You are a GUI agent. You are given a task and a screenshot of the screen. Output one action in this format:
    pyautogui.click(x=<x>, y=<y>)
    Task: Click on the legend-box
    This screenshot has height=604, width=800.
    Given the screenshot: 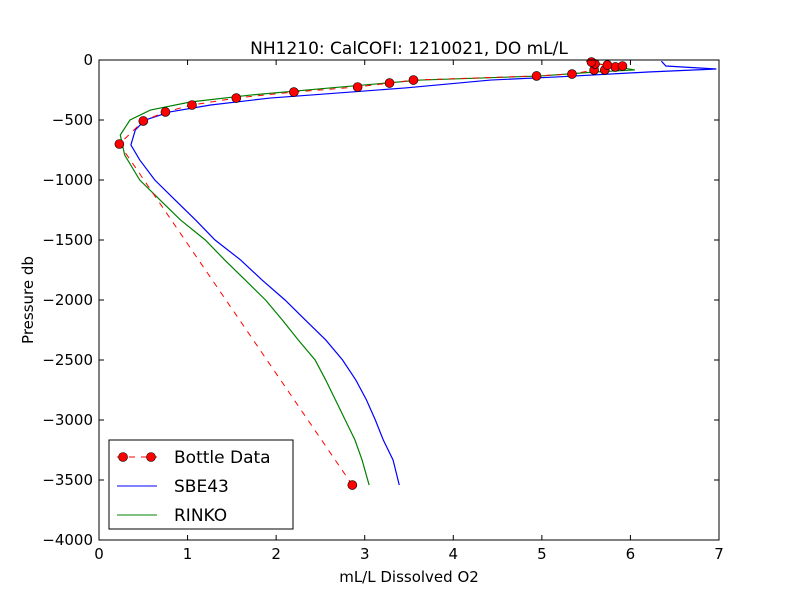 What is the action you would take?
    pyautogui.click(x=201, y=484)
    